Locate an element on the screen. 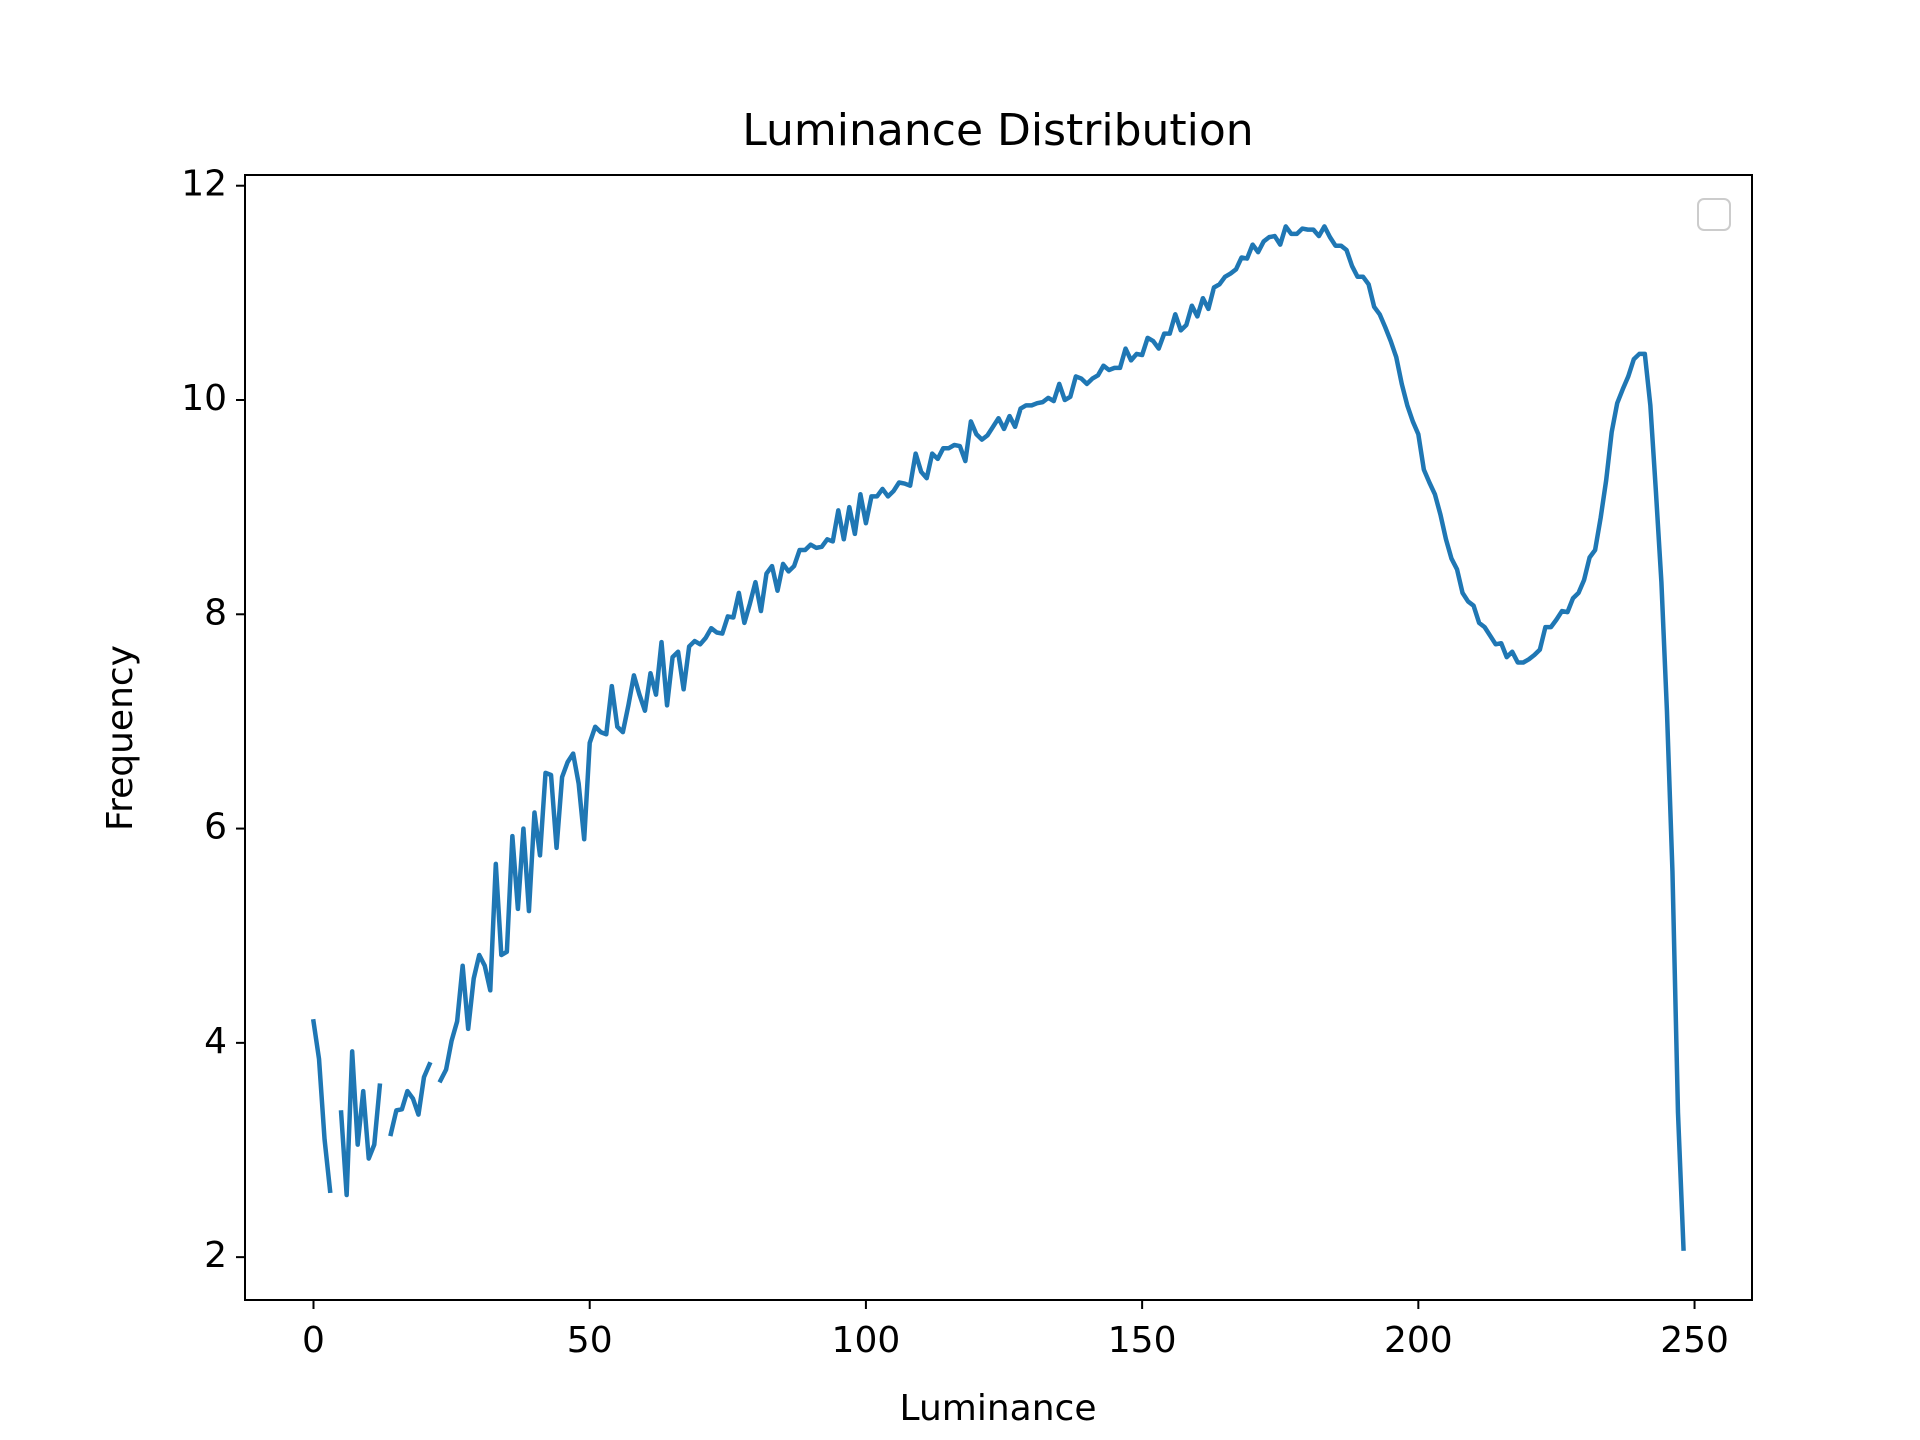 This screenshot has width=1920, height=1440. x-tick-label: 250 is located at coordinates (1694, 1340).